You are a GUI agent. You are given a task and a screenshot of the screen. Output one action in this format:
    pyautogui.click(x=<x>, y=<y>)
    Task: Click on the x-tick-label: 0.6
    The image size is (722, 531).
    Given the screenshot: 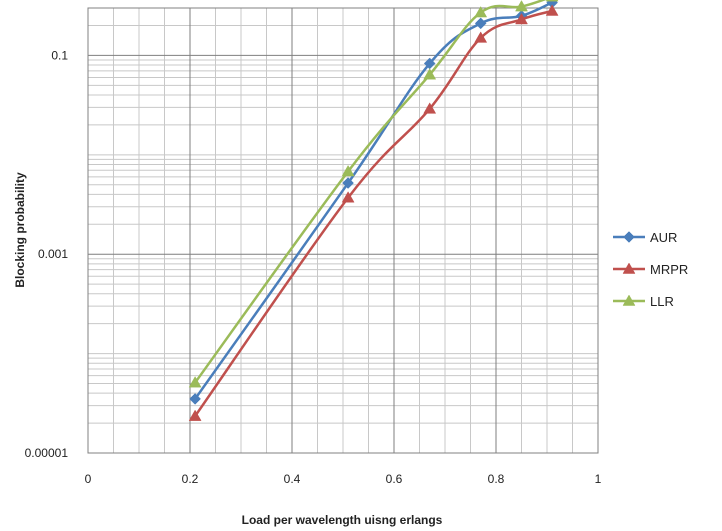 What is the action you would take?
    pyautogui.click(x=394, y=479)
    